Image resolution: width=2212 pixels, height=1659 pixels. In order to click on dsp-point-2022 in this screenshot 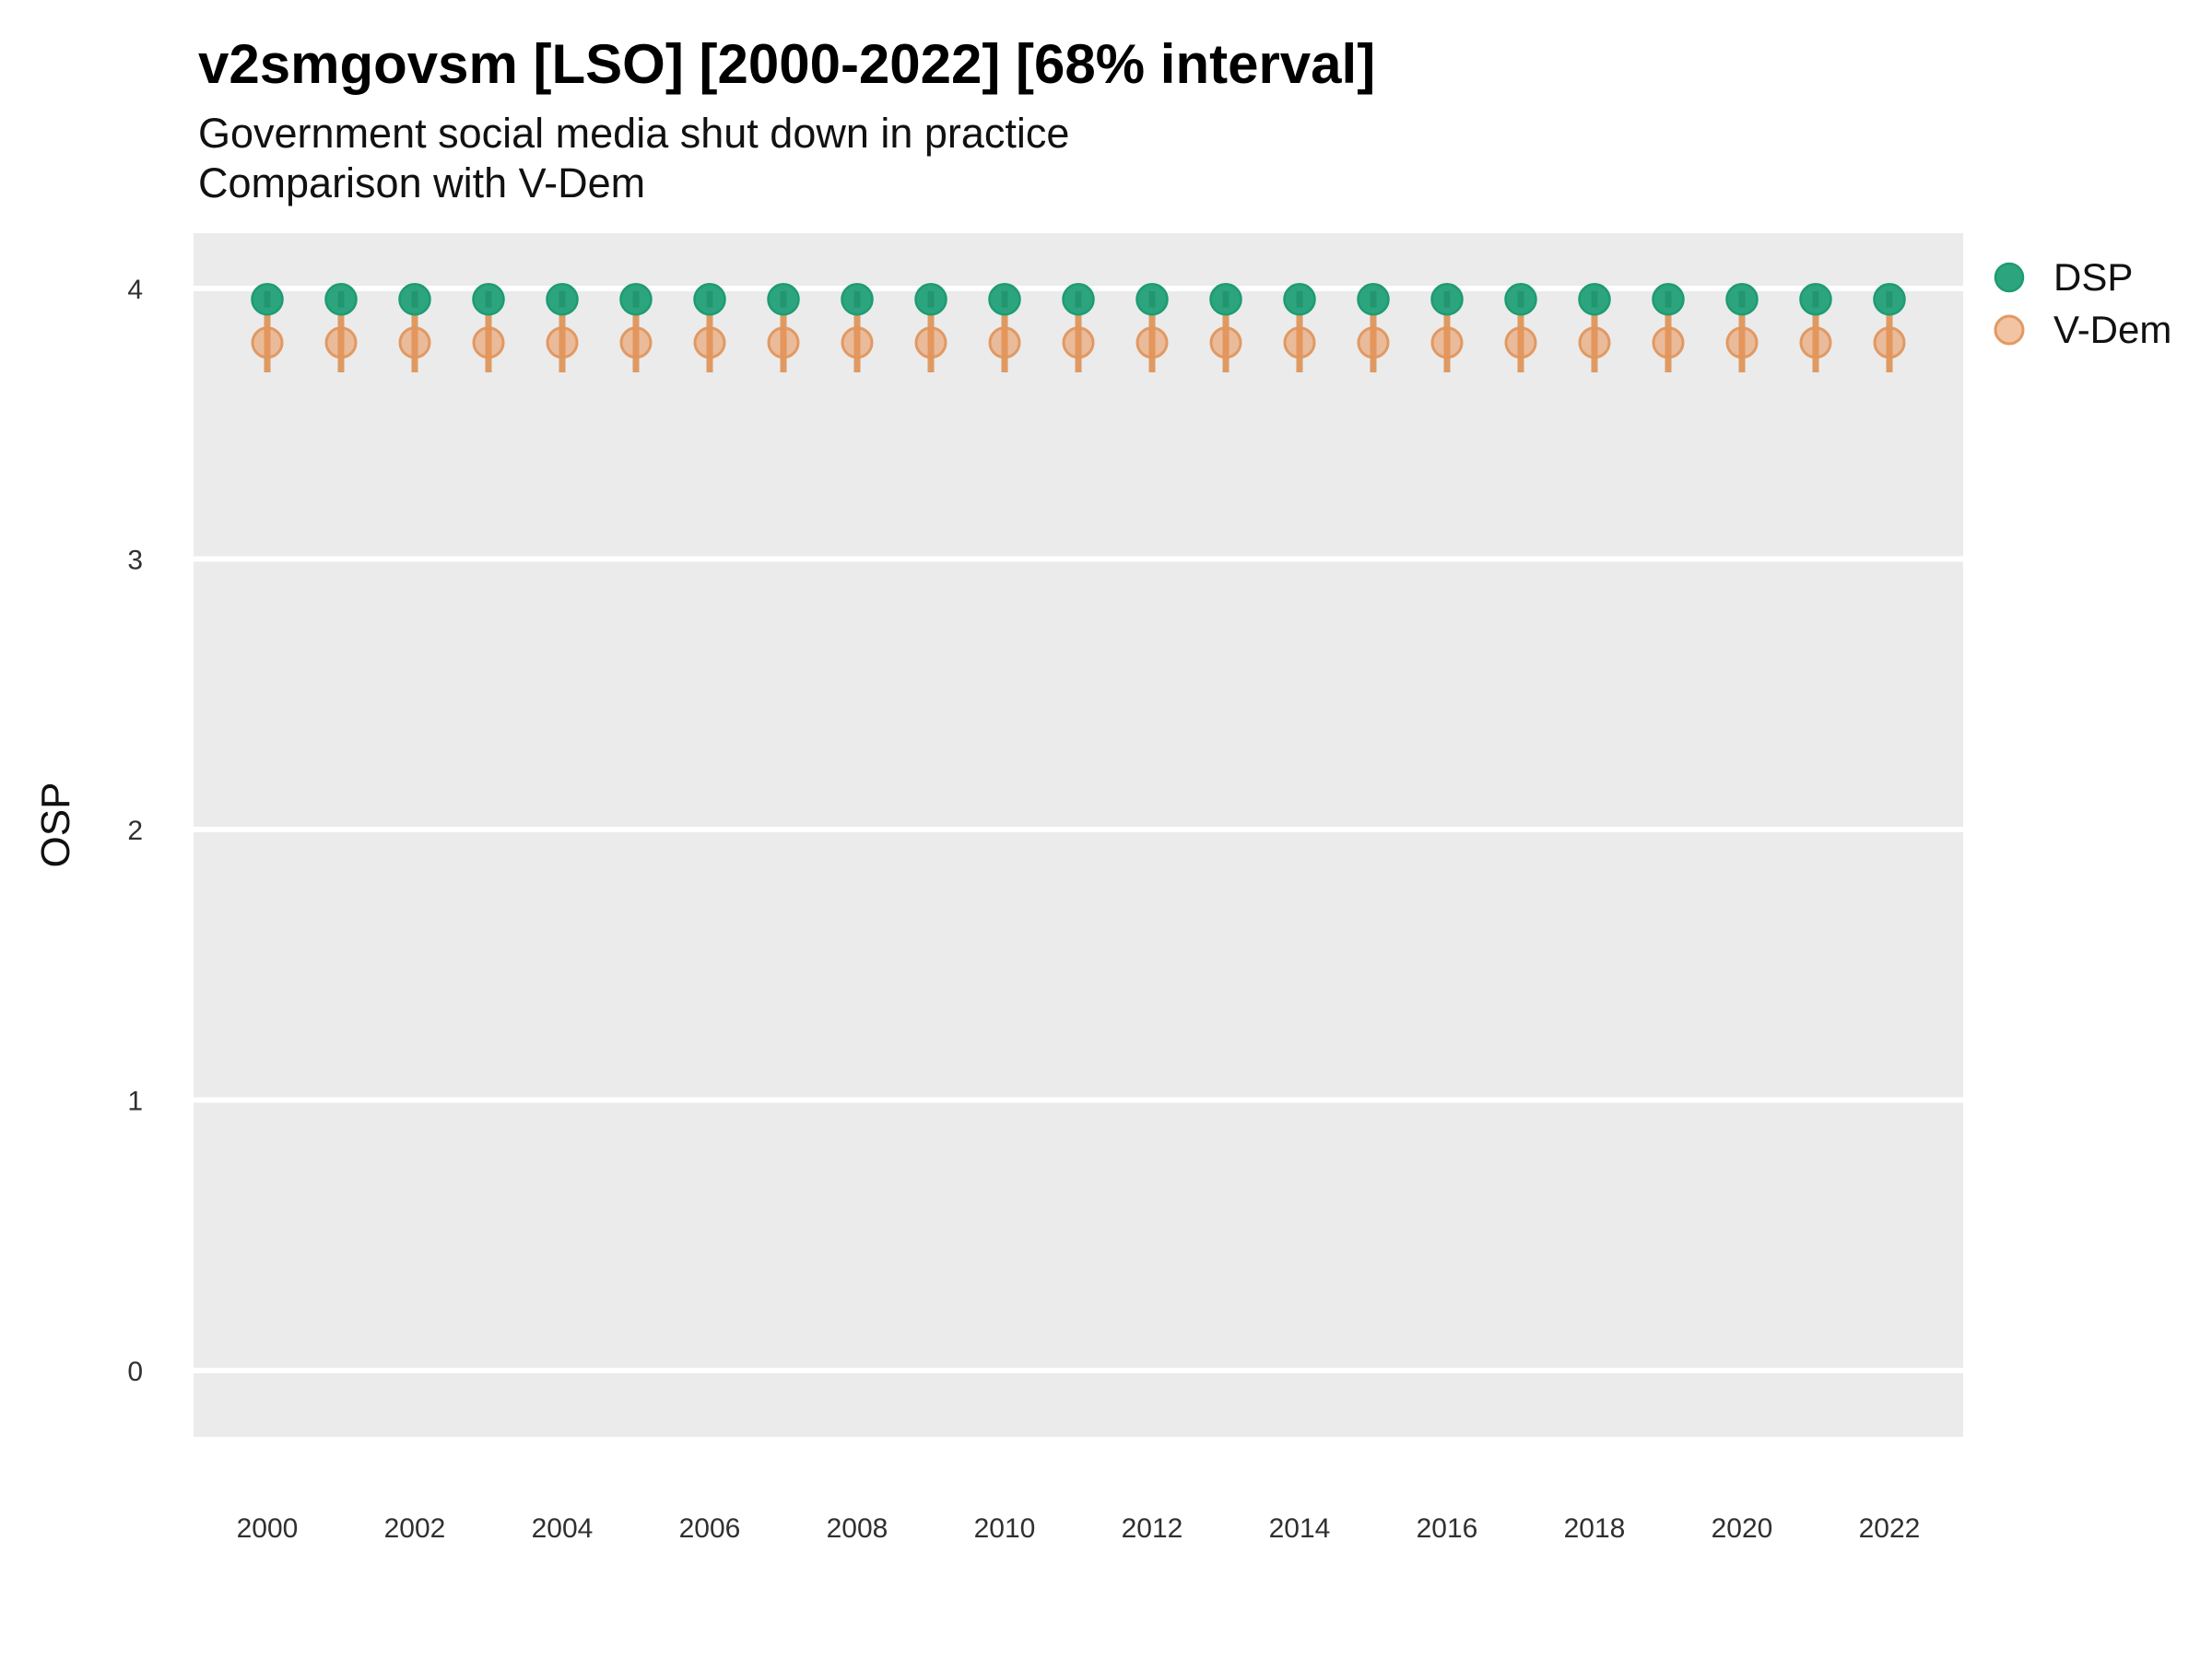, I will do `click(1889, 299)`.